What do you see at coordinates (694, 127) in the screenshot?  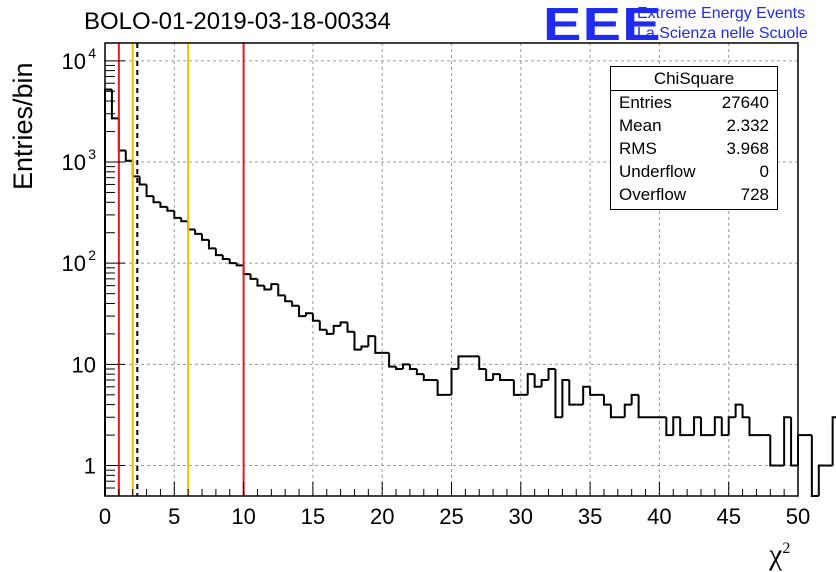 I see `stats-row-mean: Mean 2.332` at bounding box center [694, 127].